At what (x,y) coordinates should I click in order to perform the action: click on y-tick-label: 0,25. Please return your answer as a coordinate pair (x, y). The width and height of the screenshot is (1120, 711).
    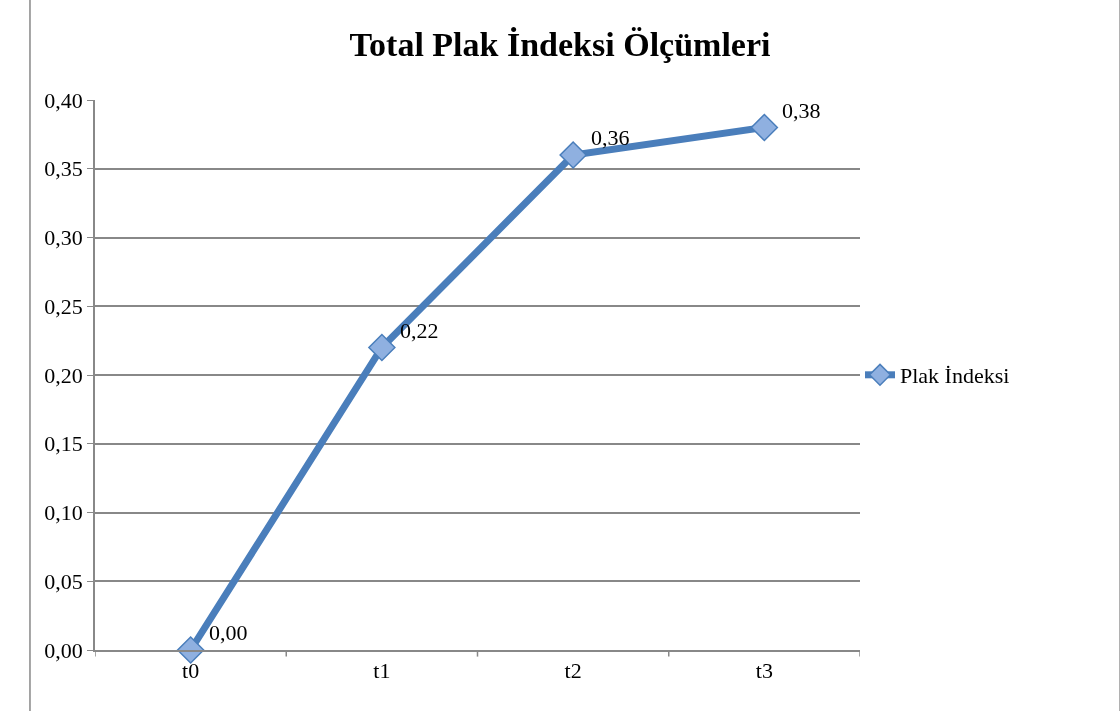
    Looking at the image, I should click on (63, 306).